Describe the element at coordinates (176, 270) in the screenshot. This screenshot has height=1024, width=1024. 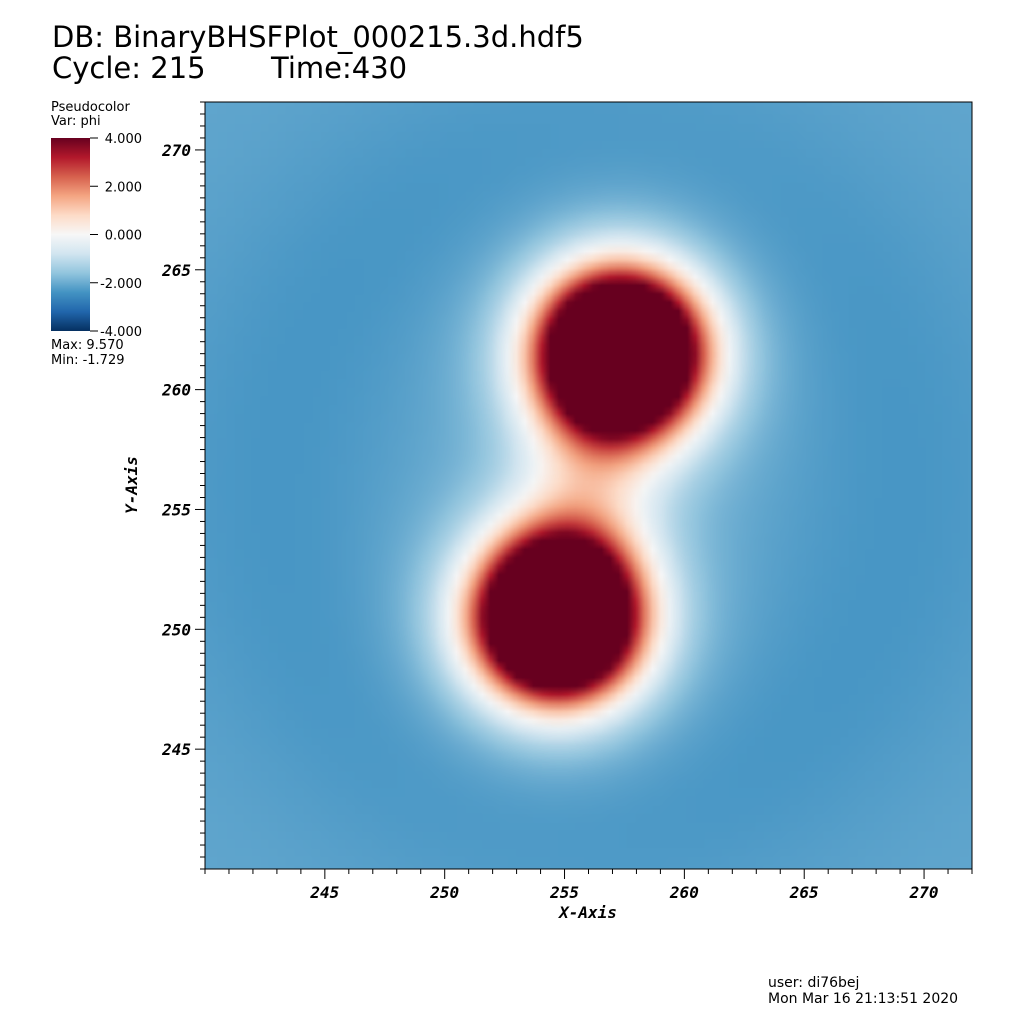
I see `y-tick-label: 265` at that location.